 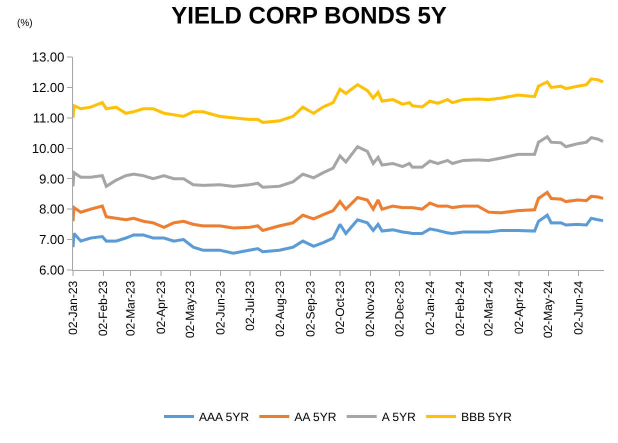 I want to click on x-tick-label: 02-Apr-24, so click(x=519, y=307).